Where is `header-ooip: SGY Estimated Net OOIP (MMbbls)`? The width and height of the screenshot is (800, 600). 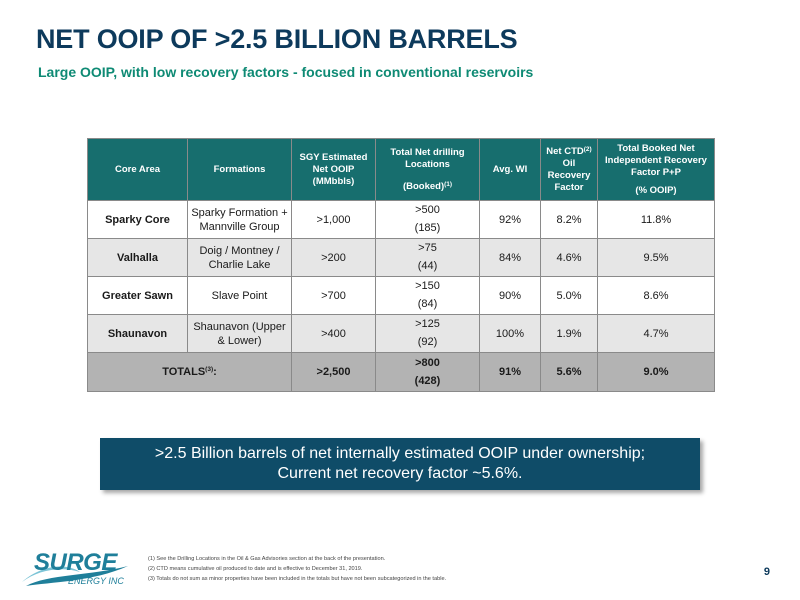 header-ooip: SGY Estimated Net OOIP (MMbbls) is located at coordinates (333, 169).